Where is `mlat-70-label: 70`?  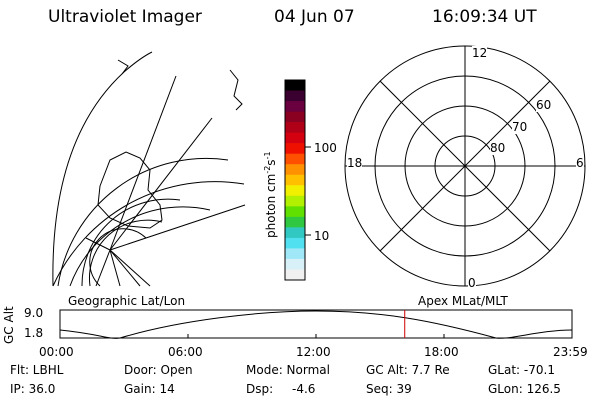
mlat-70-label: 70 is located at coordinates (520, 127).